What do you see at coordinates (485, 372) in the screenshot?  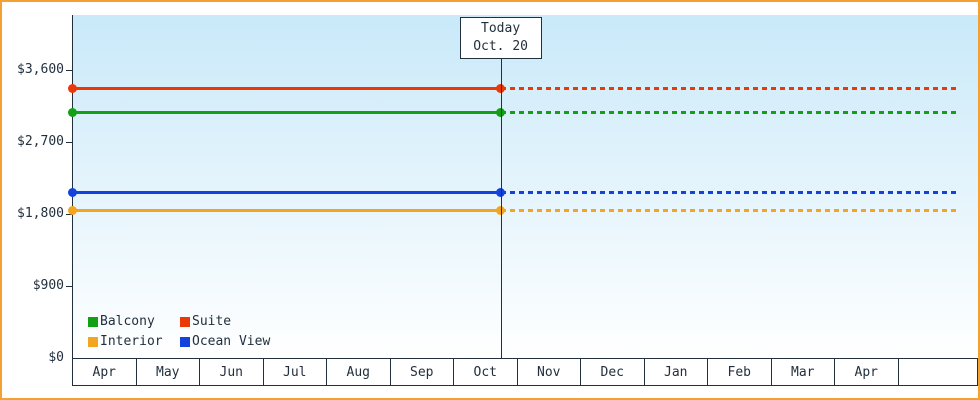 I see `month-cell: Oct` at bounding box center [485, 372].